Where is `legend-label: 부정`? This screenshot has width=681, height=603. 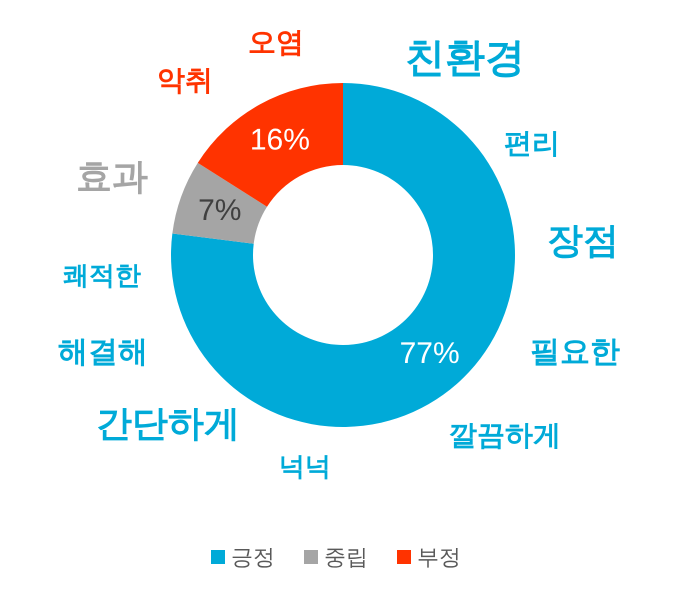
legend-label: 부정 is located at coordinates (439, 557).